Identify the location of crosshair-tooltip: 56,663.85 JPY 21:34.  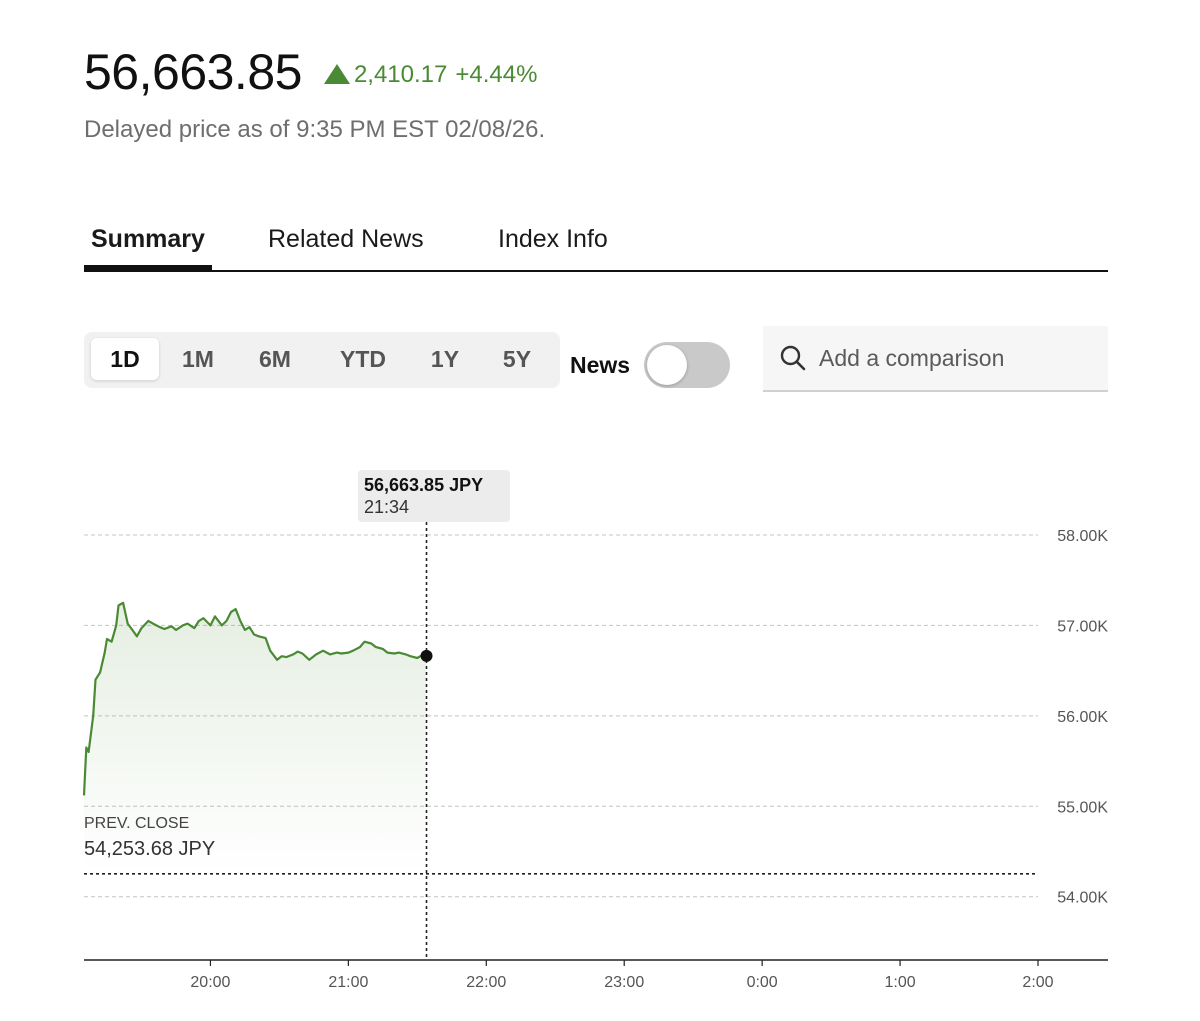
(434, 496).